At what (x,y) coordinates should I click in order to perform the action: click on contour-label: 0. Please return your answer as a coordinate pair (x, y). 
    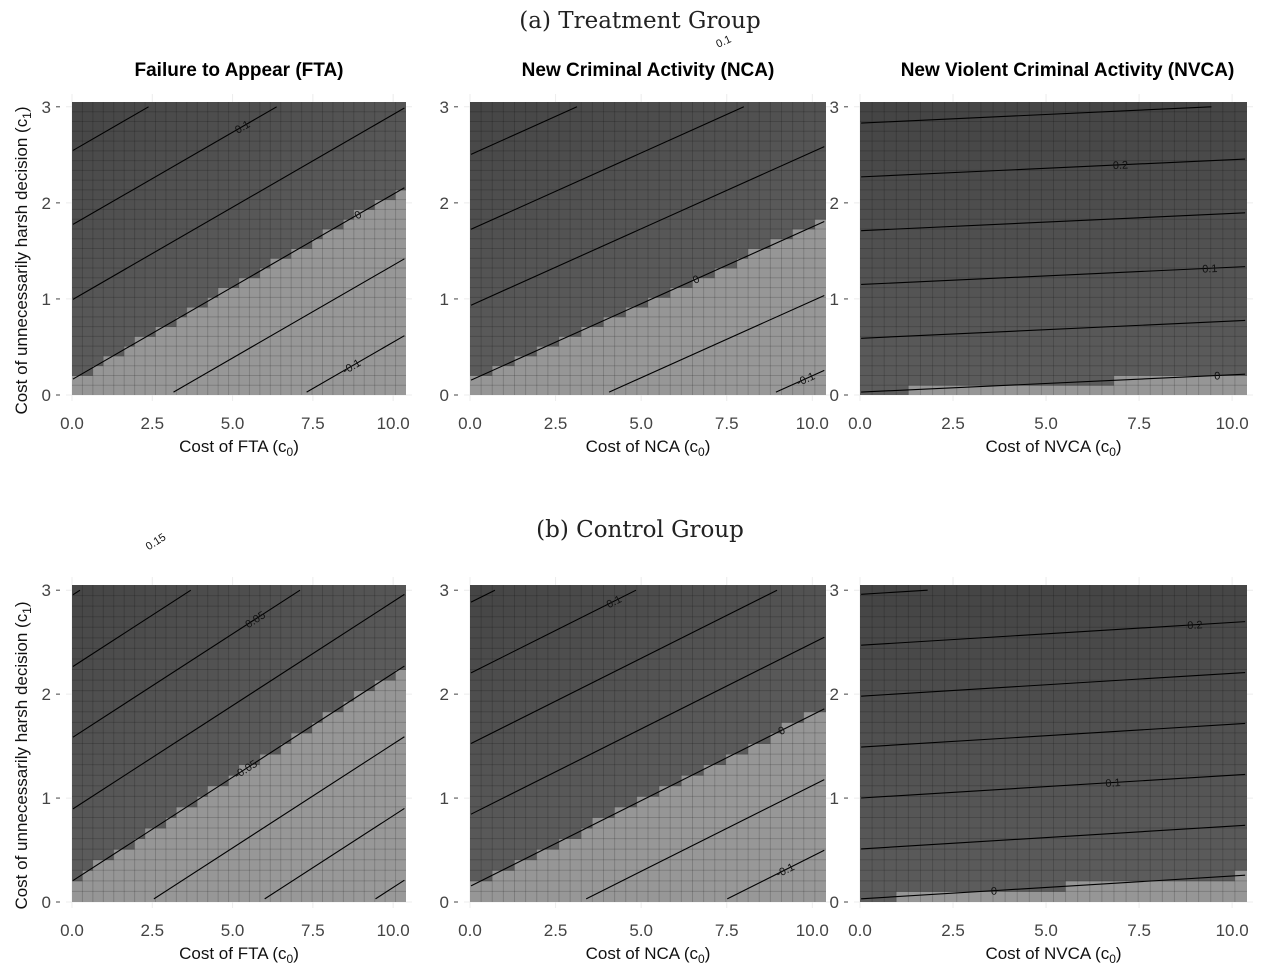
    Looking at the image, I should click on (358, 215).